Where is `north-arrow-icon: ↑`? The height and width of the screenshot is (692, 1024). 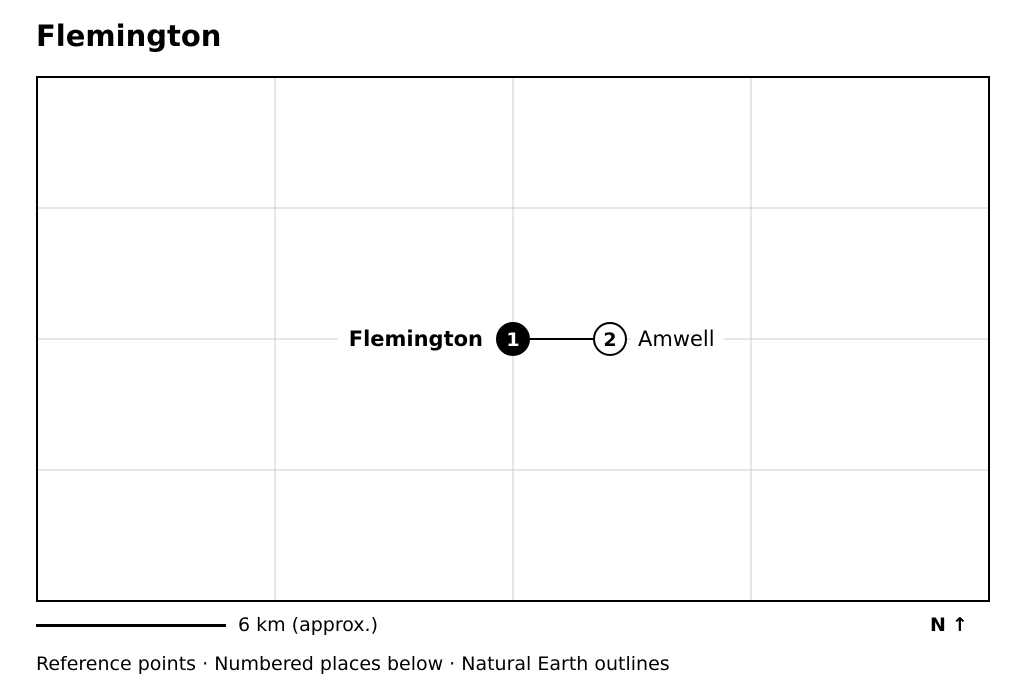 north-arrow-icon: ↑ is located at coordinates (959, 625).